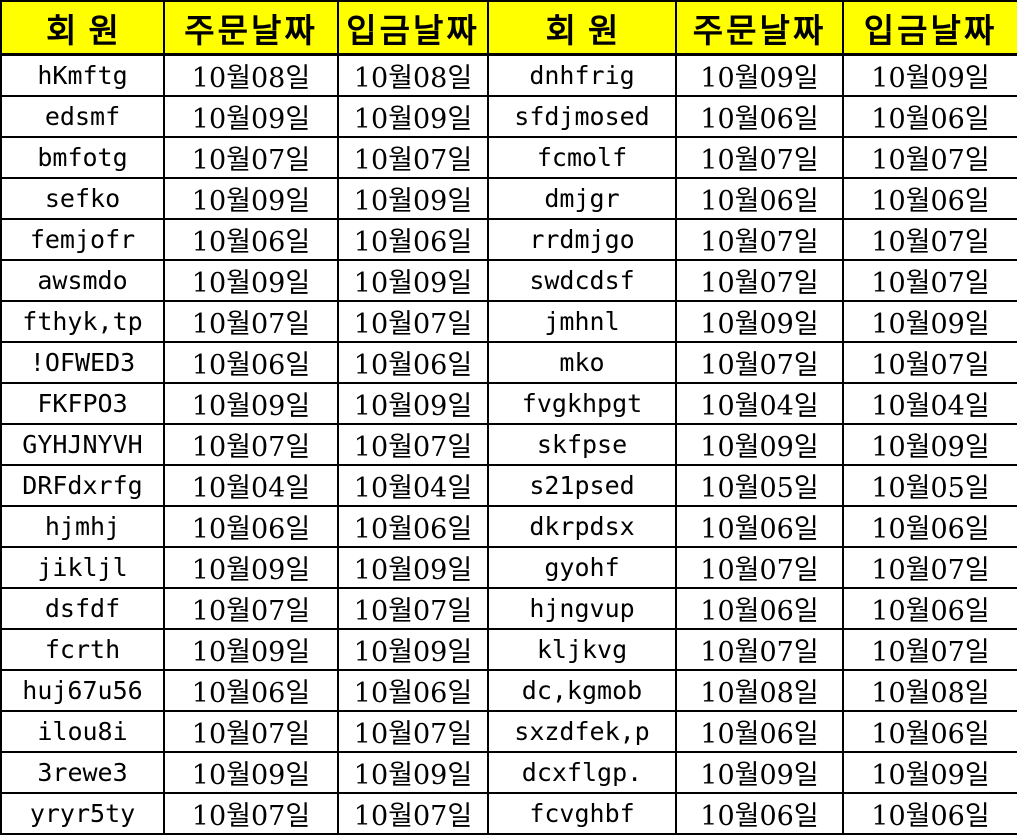  Describe the element at coordinates (82, 649) in the screenshot. I see `member-cell: fcrth` at that location.